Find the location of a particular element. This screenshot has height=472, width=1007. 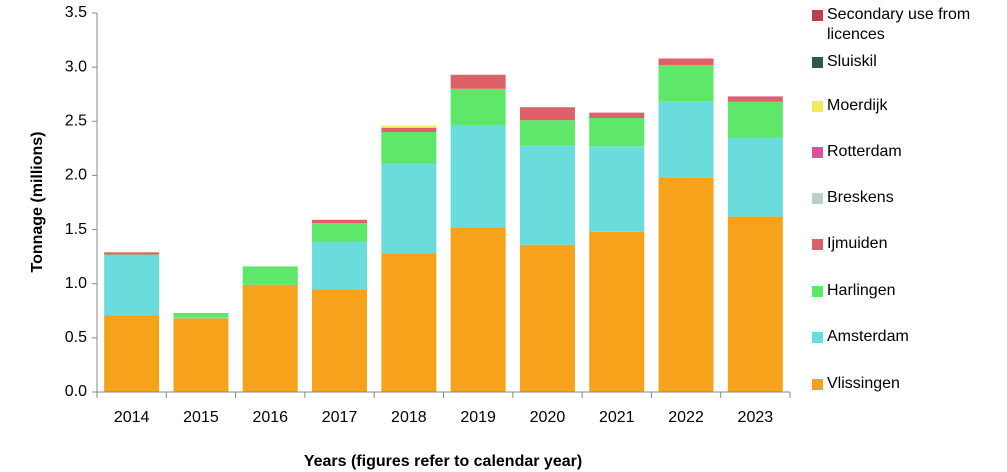

x-tick-label: 2023 is located at coordinates (756, 417).